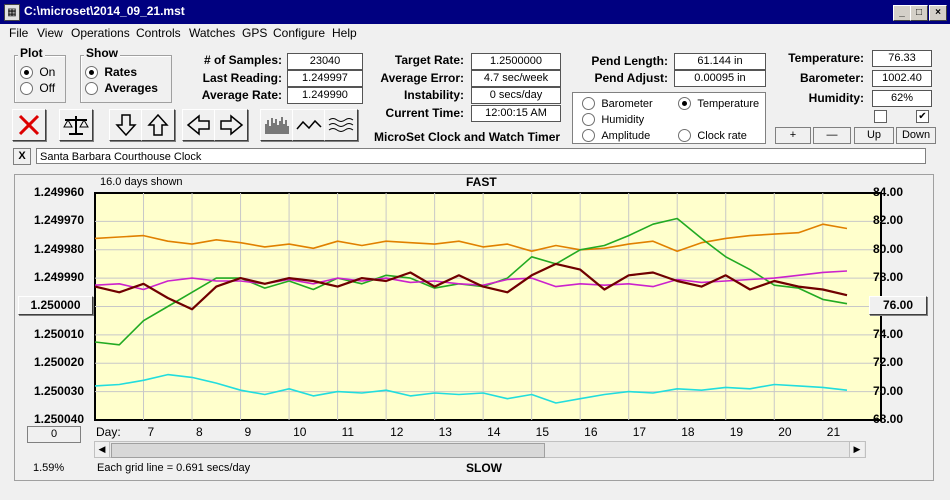 The width and height of the screenshot is (950, 500). What do you see at coordinates (516, 61) in the screenshot?
I see `target-rate-value: 1.2500000` at bounding box center [516, 61].